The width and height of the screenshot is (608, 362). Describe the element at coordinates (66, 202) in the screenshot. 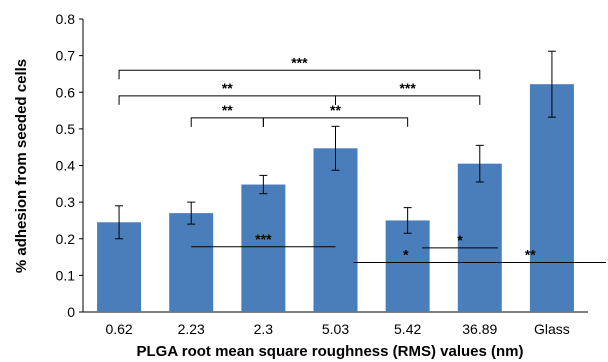

I see `y-tick-label: 0.3` at that location.